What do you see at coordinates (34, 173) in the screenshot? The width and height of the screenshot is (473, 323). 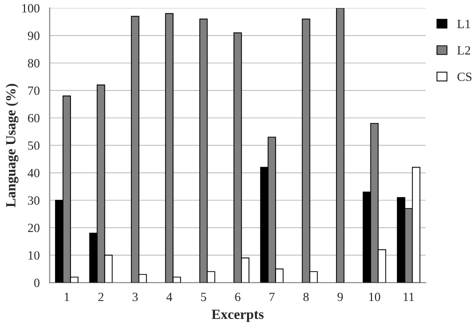 I see `y-tick-label: 40` at bounding box center [34, 173].